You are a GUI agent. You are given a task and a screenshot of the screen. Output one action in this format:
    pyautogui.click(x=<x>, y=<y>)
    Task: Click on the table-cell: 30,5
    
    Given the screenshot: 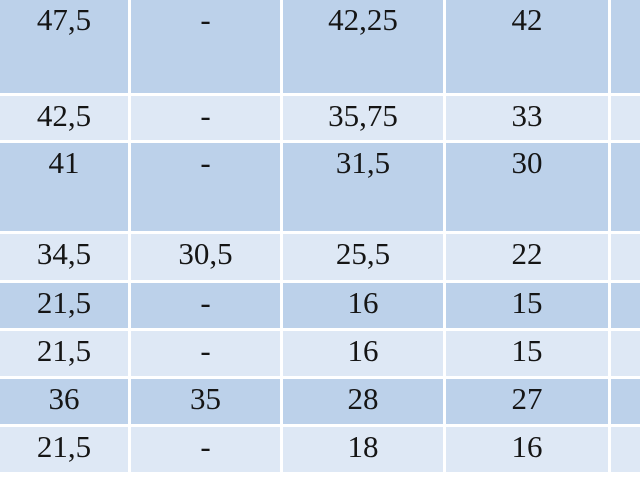 What is the action you would take?
    pyautogui.click(x=205, y=257)
    